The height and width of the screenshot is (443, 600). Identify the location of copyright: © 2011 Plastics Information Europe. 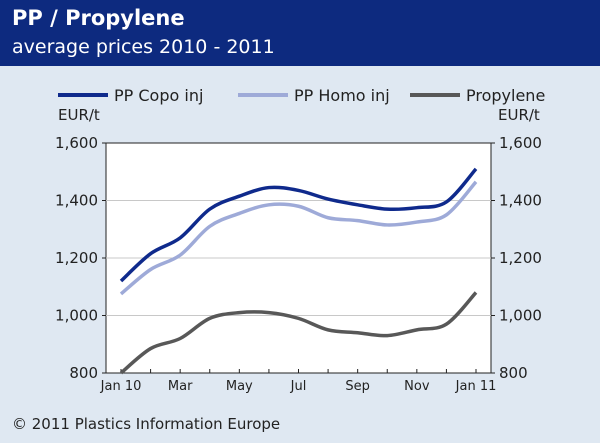
(146, 424).